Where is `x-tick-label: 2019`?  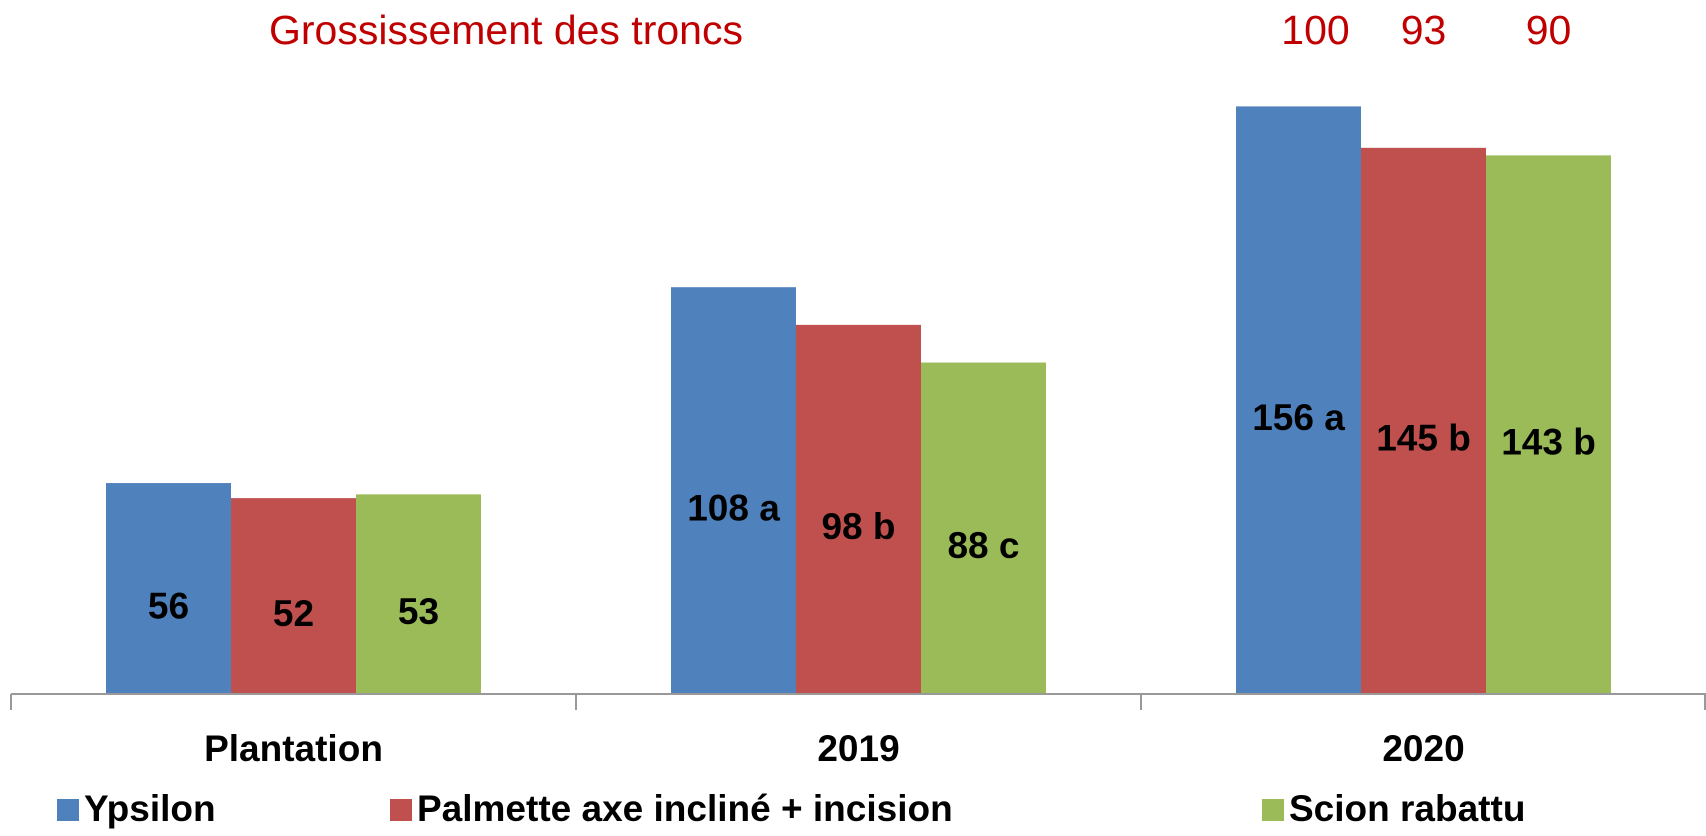 x-tick-label: 2019 is located at coordinates (858, 748).